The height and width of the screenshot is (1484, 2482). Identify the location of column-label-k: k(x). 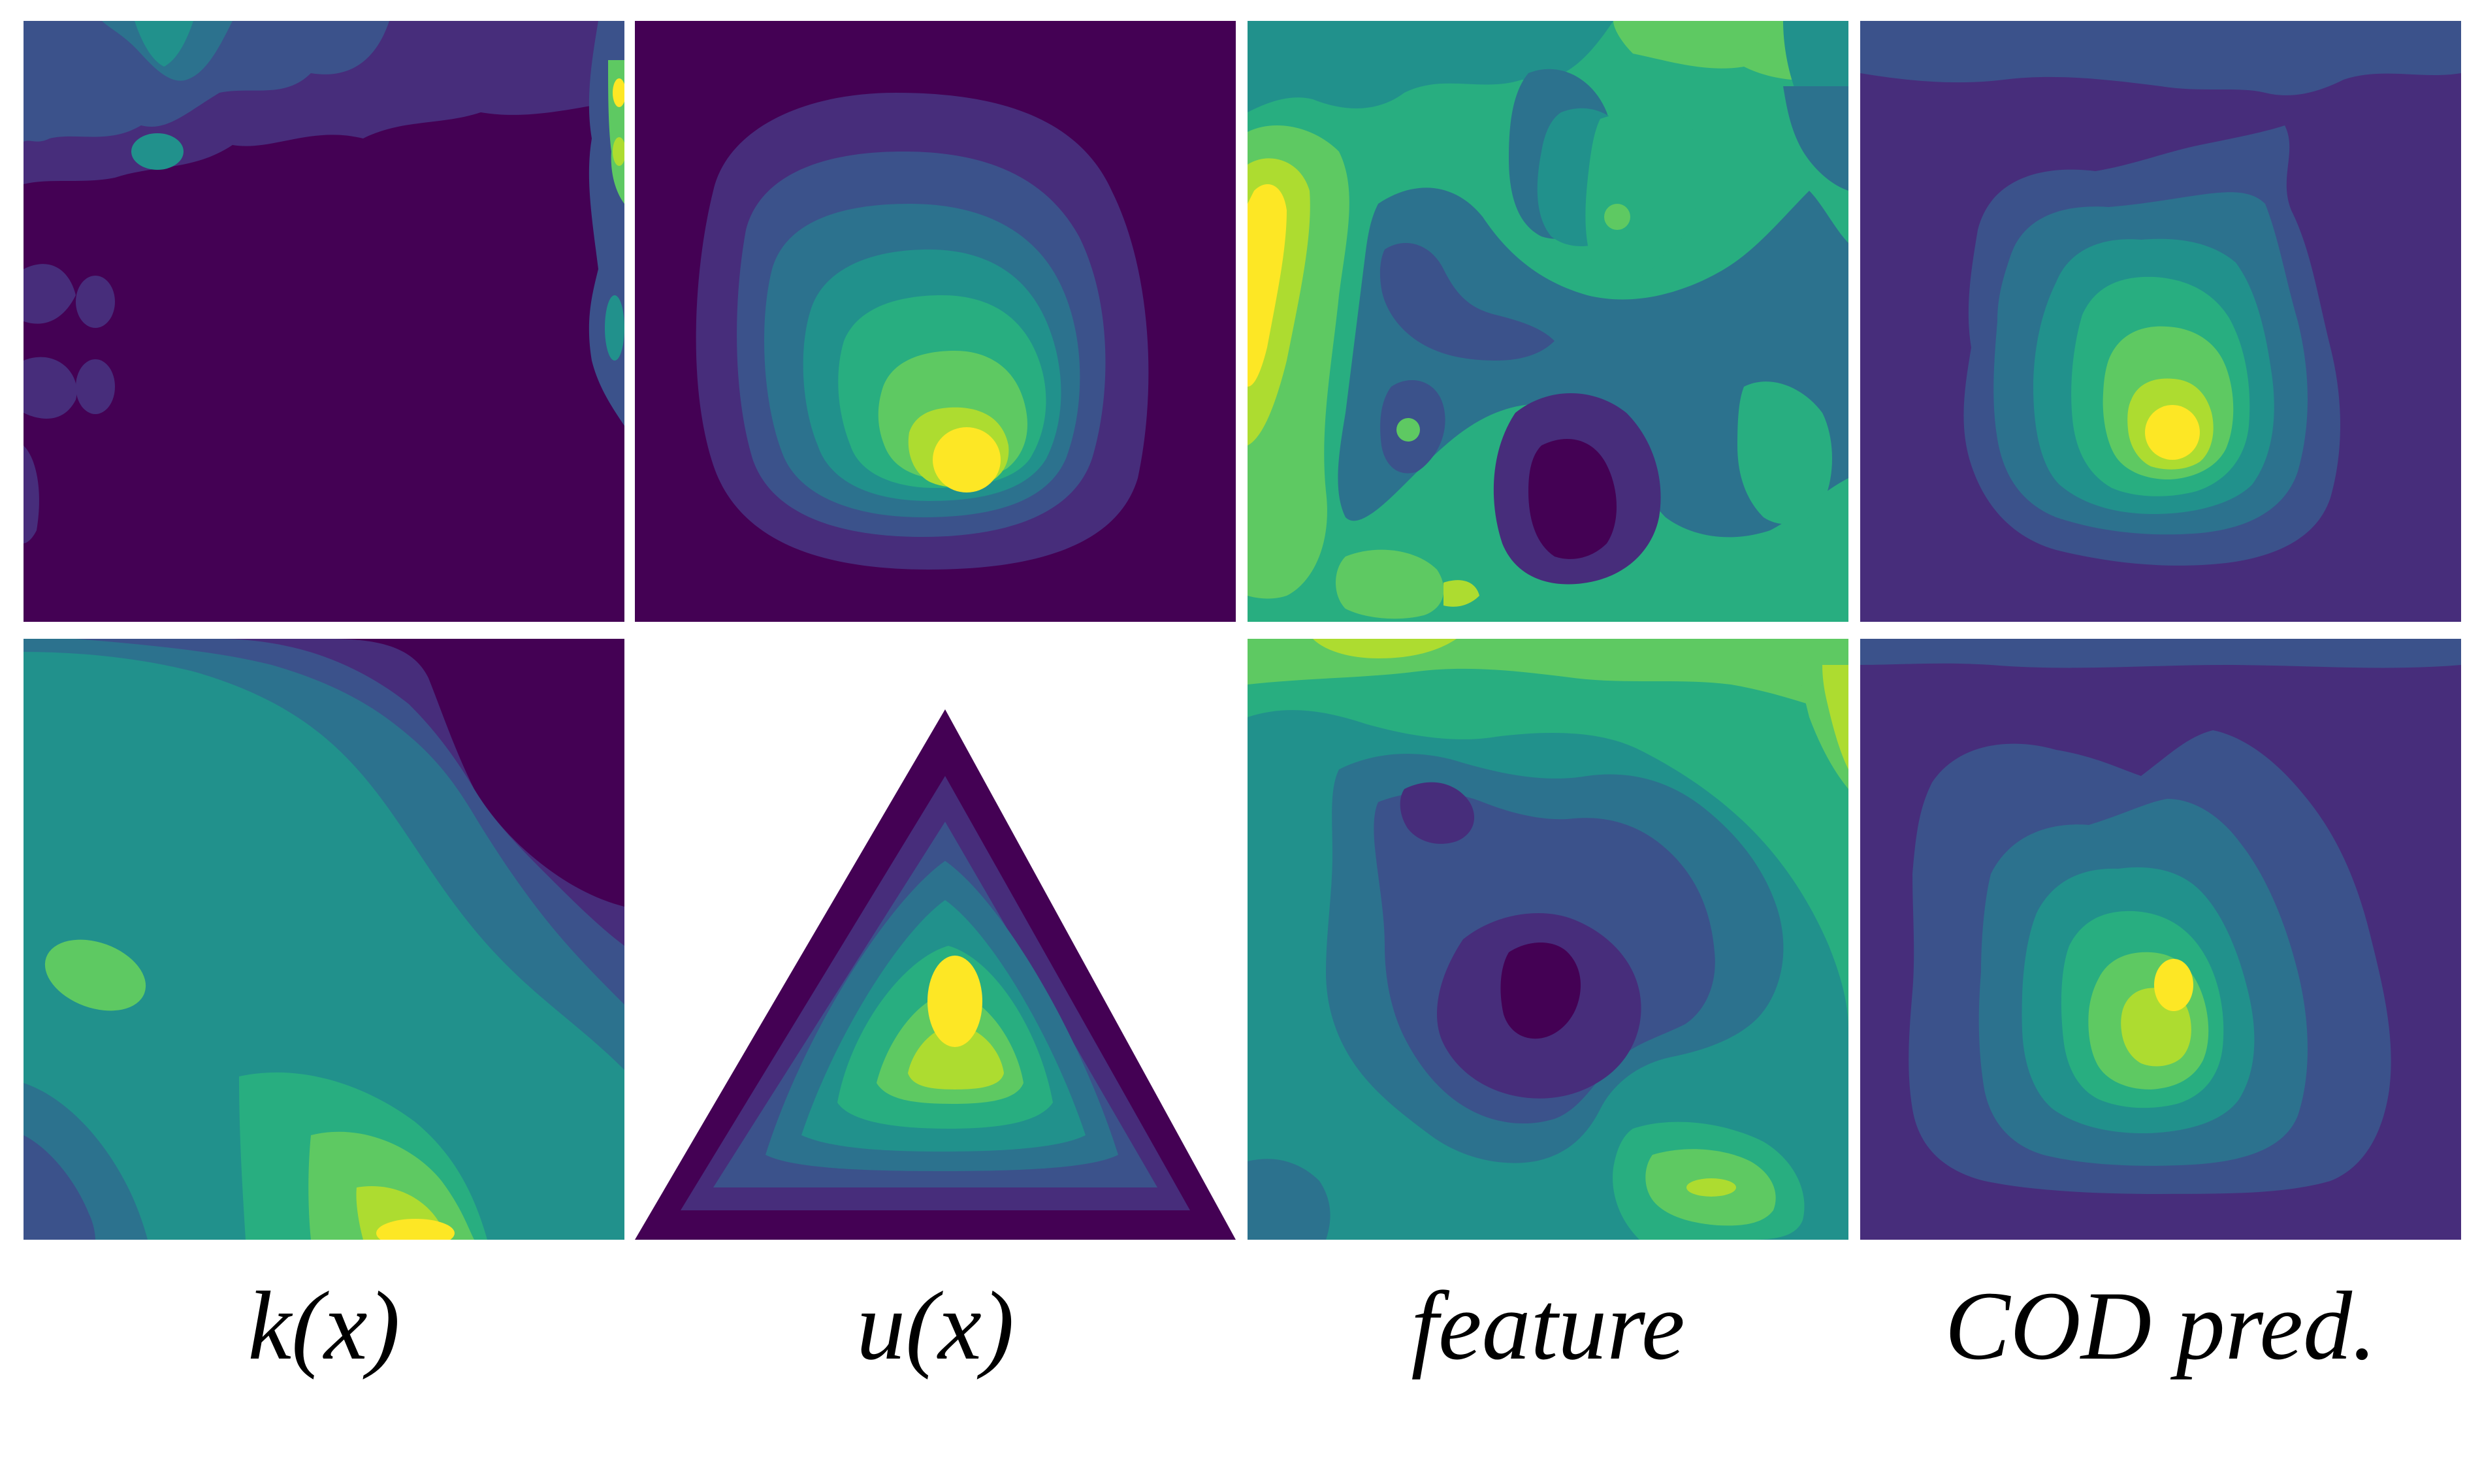
(324, 1326).